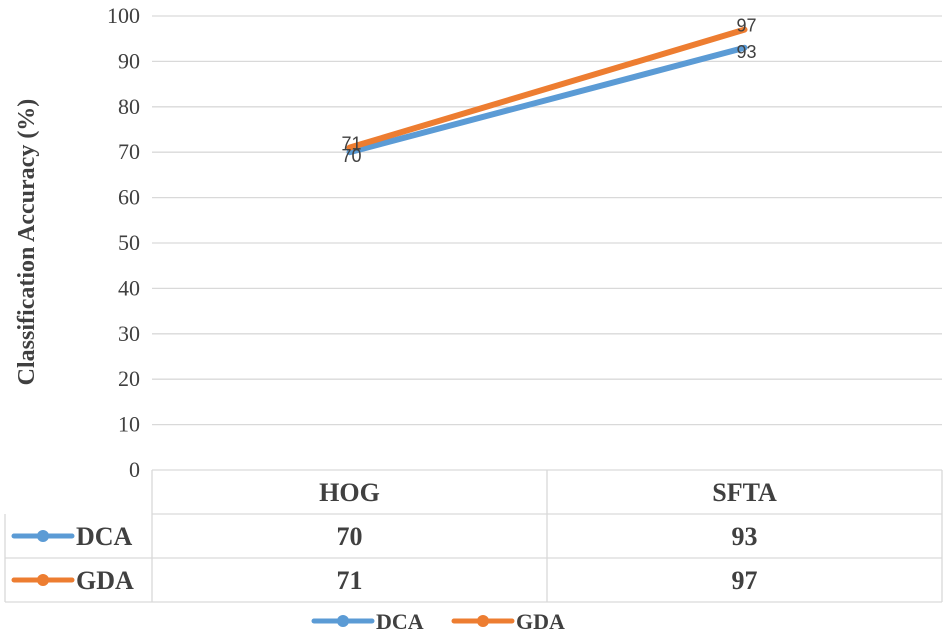  Describe the element at coordinates (744, 492) in the screenshot. I see `x-category-label: SFTA` at that location.